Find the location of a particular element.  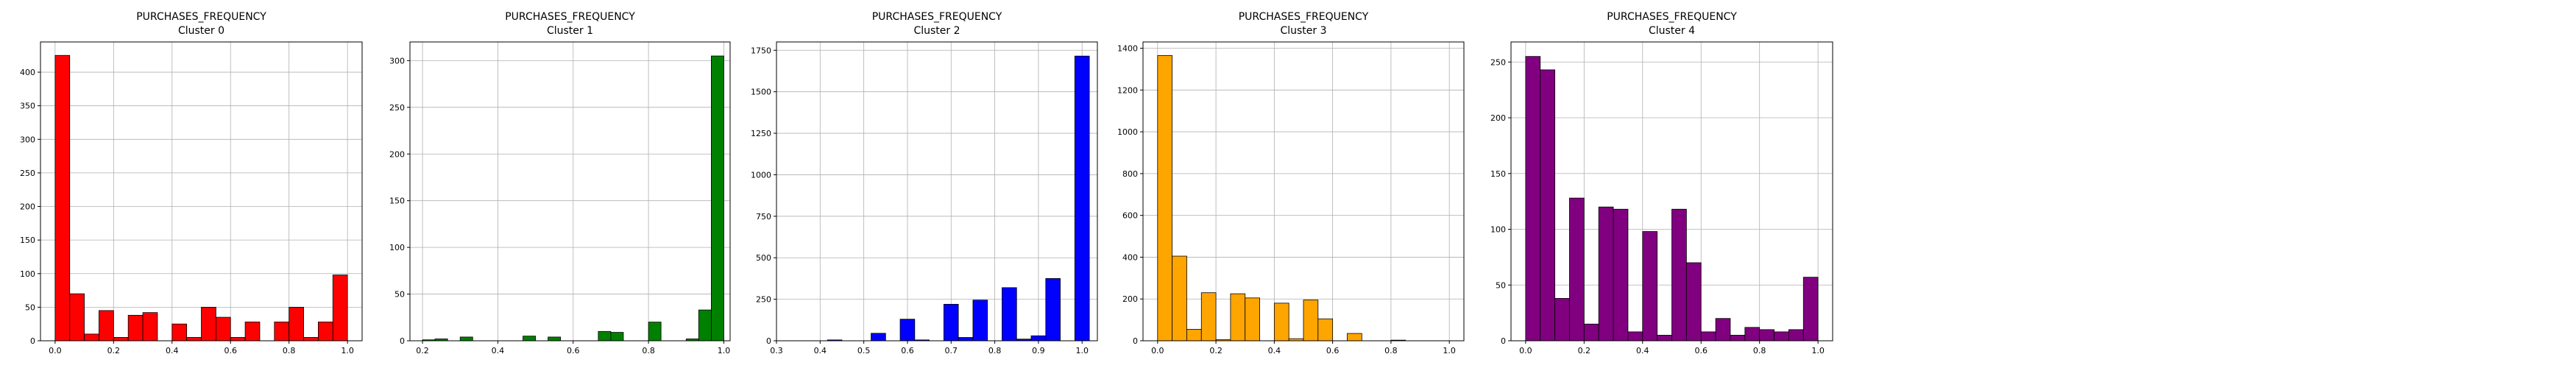

y-tick-label: 350 is located at coordinates (27, 106).